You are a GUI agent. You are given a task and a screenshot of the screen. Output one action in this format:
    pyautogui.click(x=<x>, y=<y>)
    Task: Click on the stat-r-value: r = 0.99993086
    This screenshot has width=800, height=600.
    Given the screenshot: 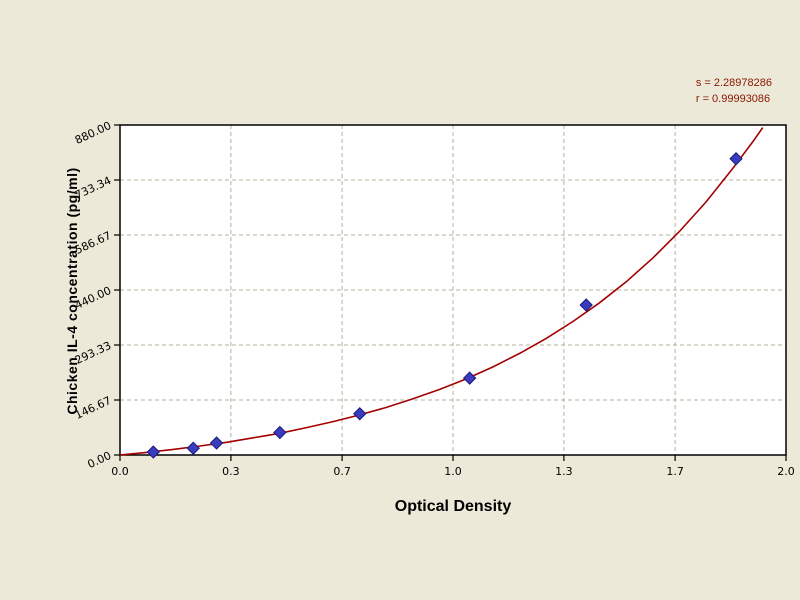 What is the action you would take?
    pyautogui.click(x=733, y=99)
    